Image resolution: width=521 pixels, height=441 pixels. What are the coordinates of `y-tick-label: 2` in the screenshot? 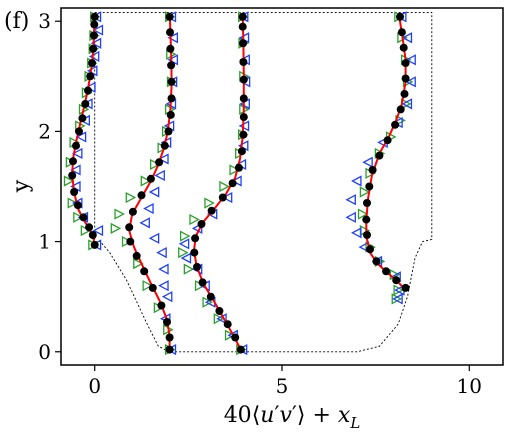 It's located at (44, 131).